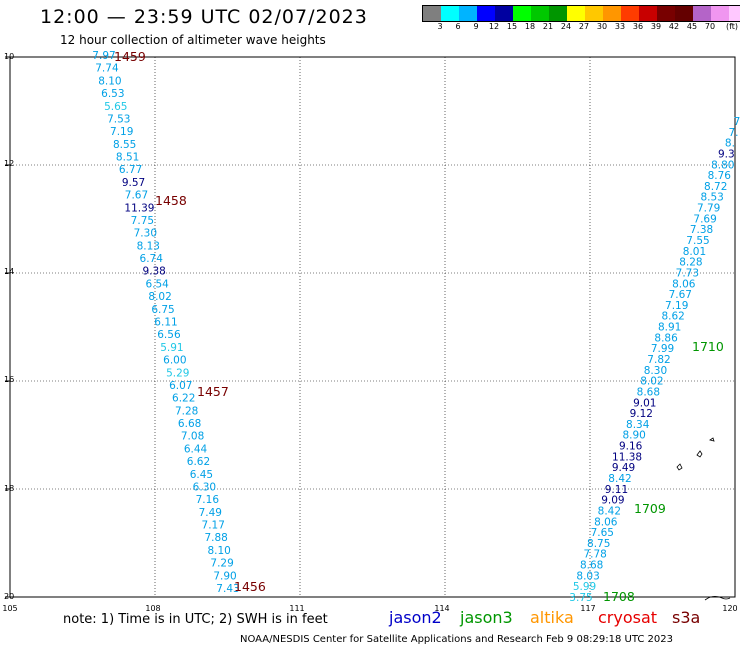  I want to click on swh-value: 7.53, so click(118, 119).